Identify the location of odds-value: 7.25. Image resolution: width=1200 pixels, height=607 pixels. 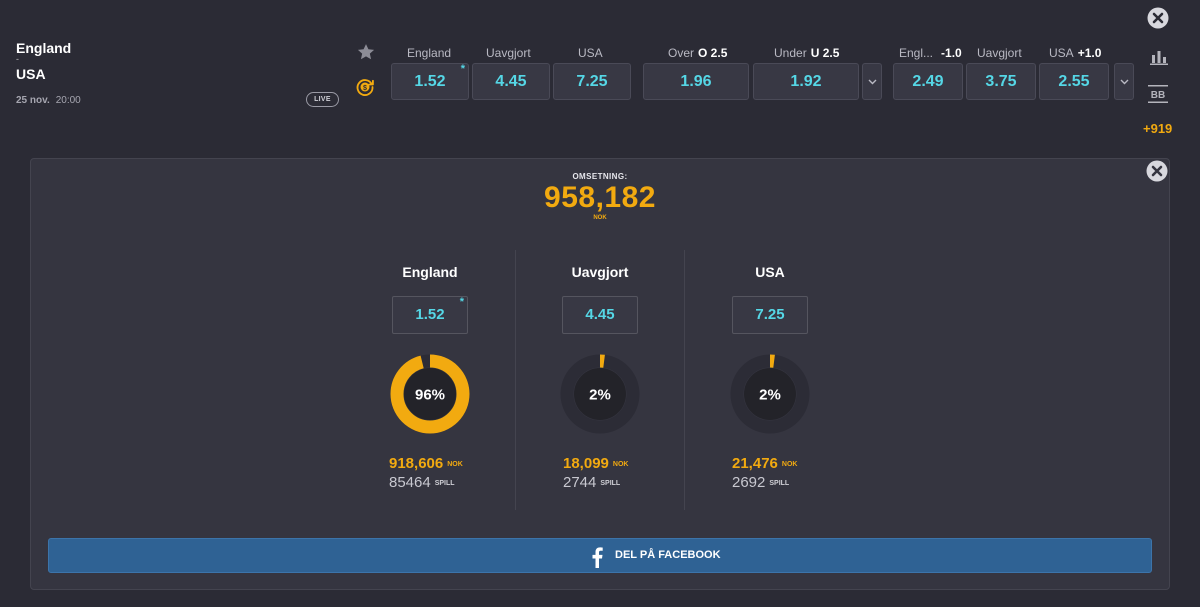
(770, 314).